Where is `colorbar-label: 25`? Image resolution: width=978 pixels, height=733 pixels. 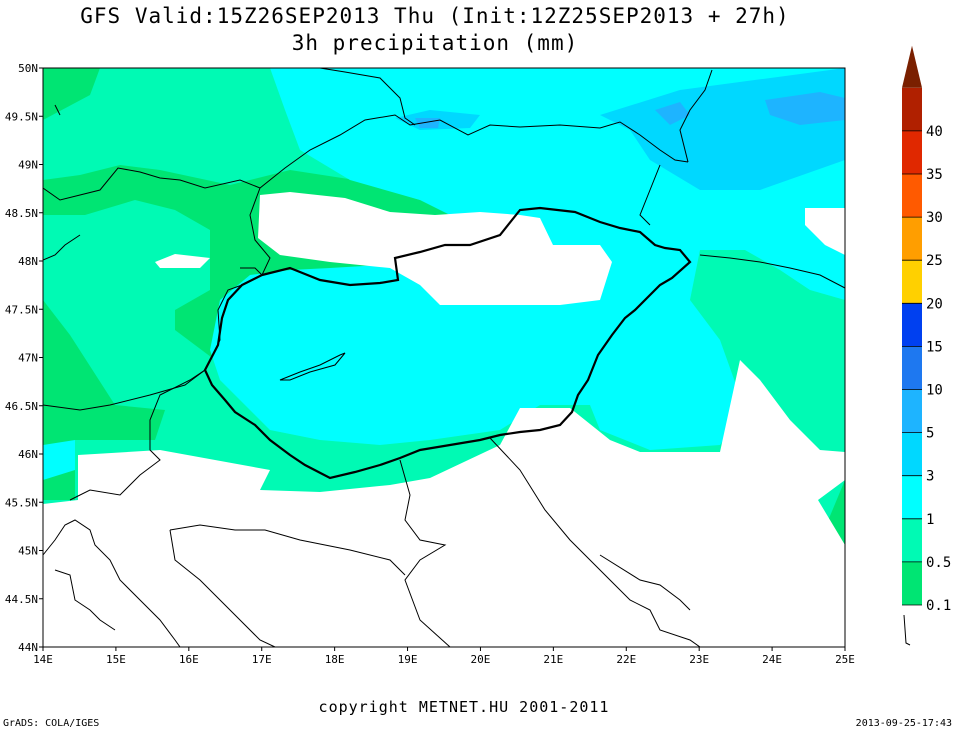
colorbar-label: 25 is located at coordinates (934, 261).